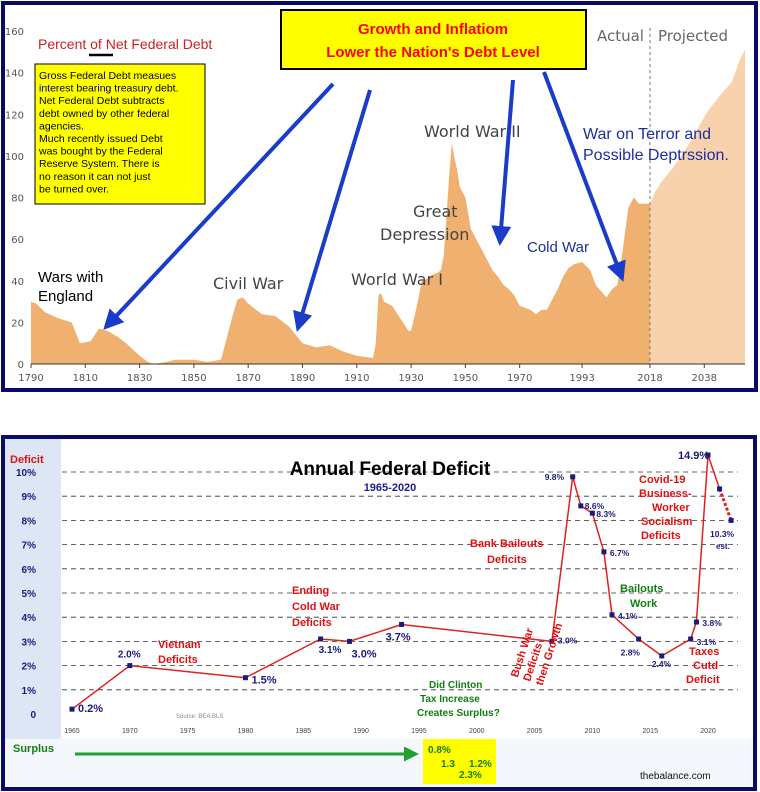 This screenshot has width=760, height=792. I want to click on deficit-data-label: 3.8%, so click(712, 623).